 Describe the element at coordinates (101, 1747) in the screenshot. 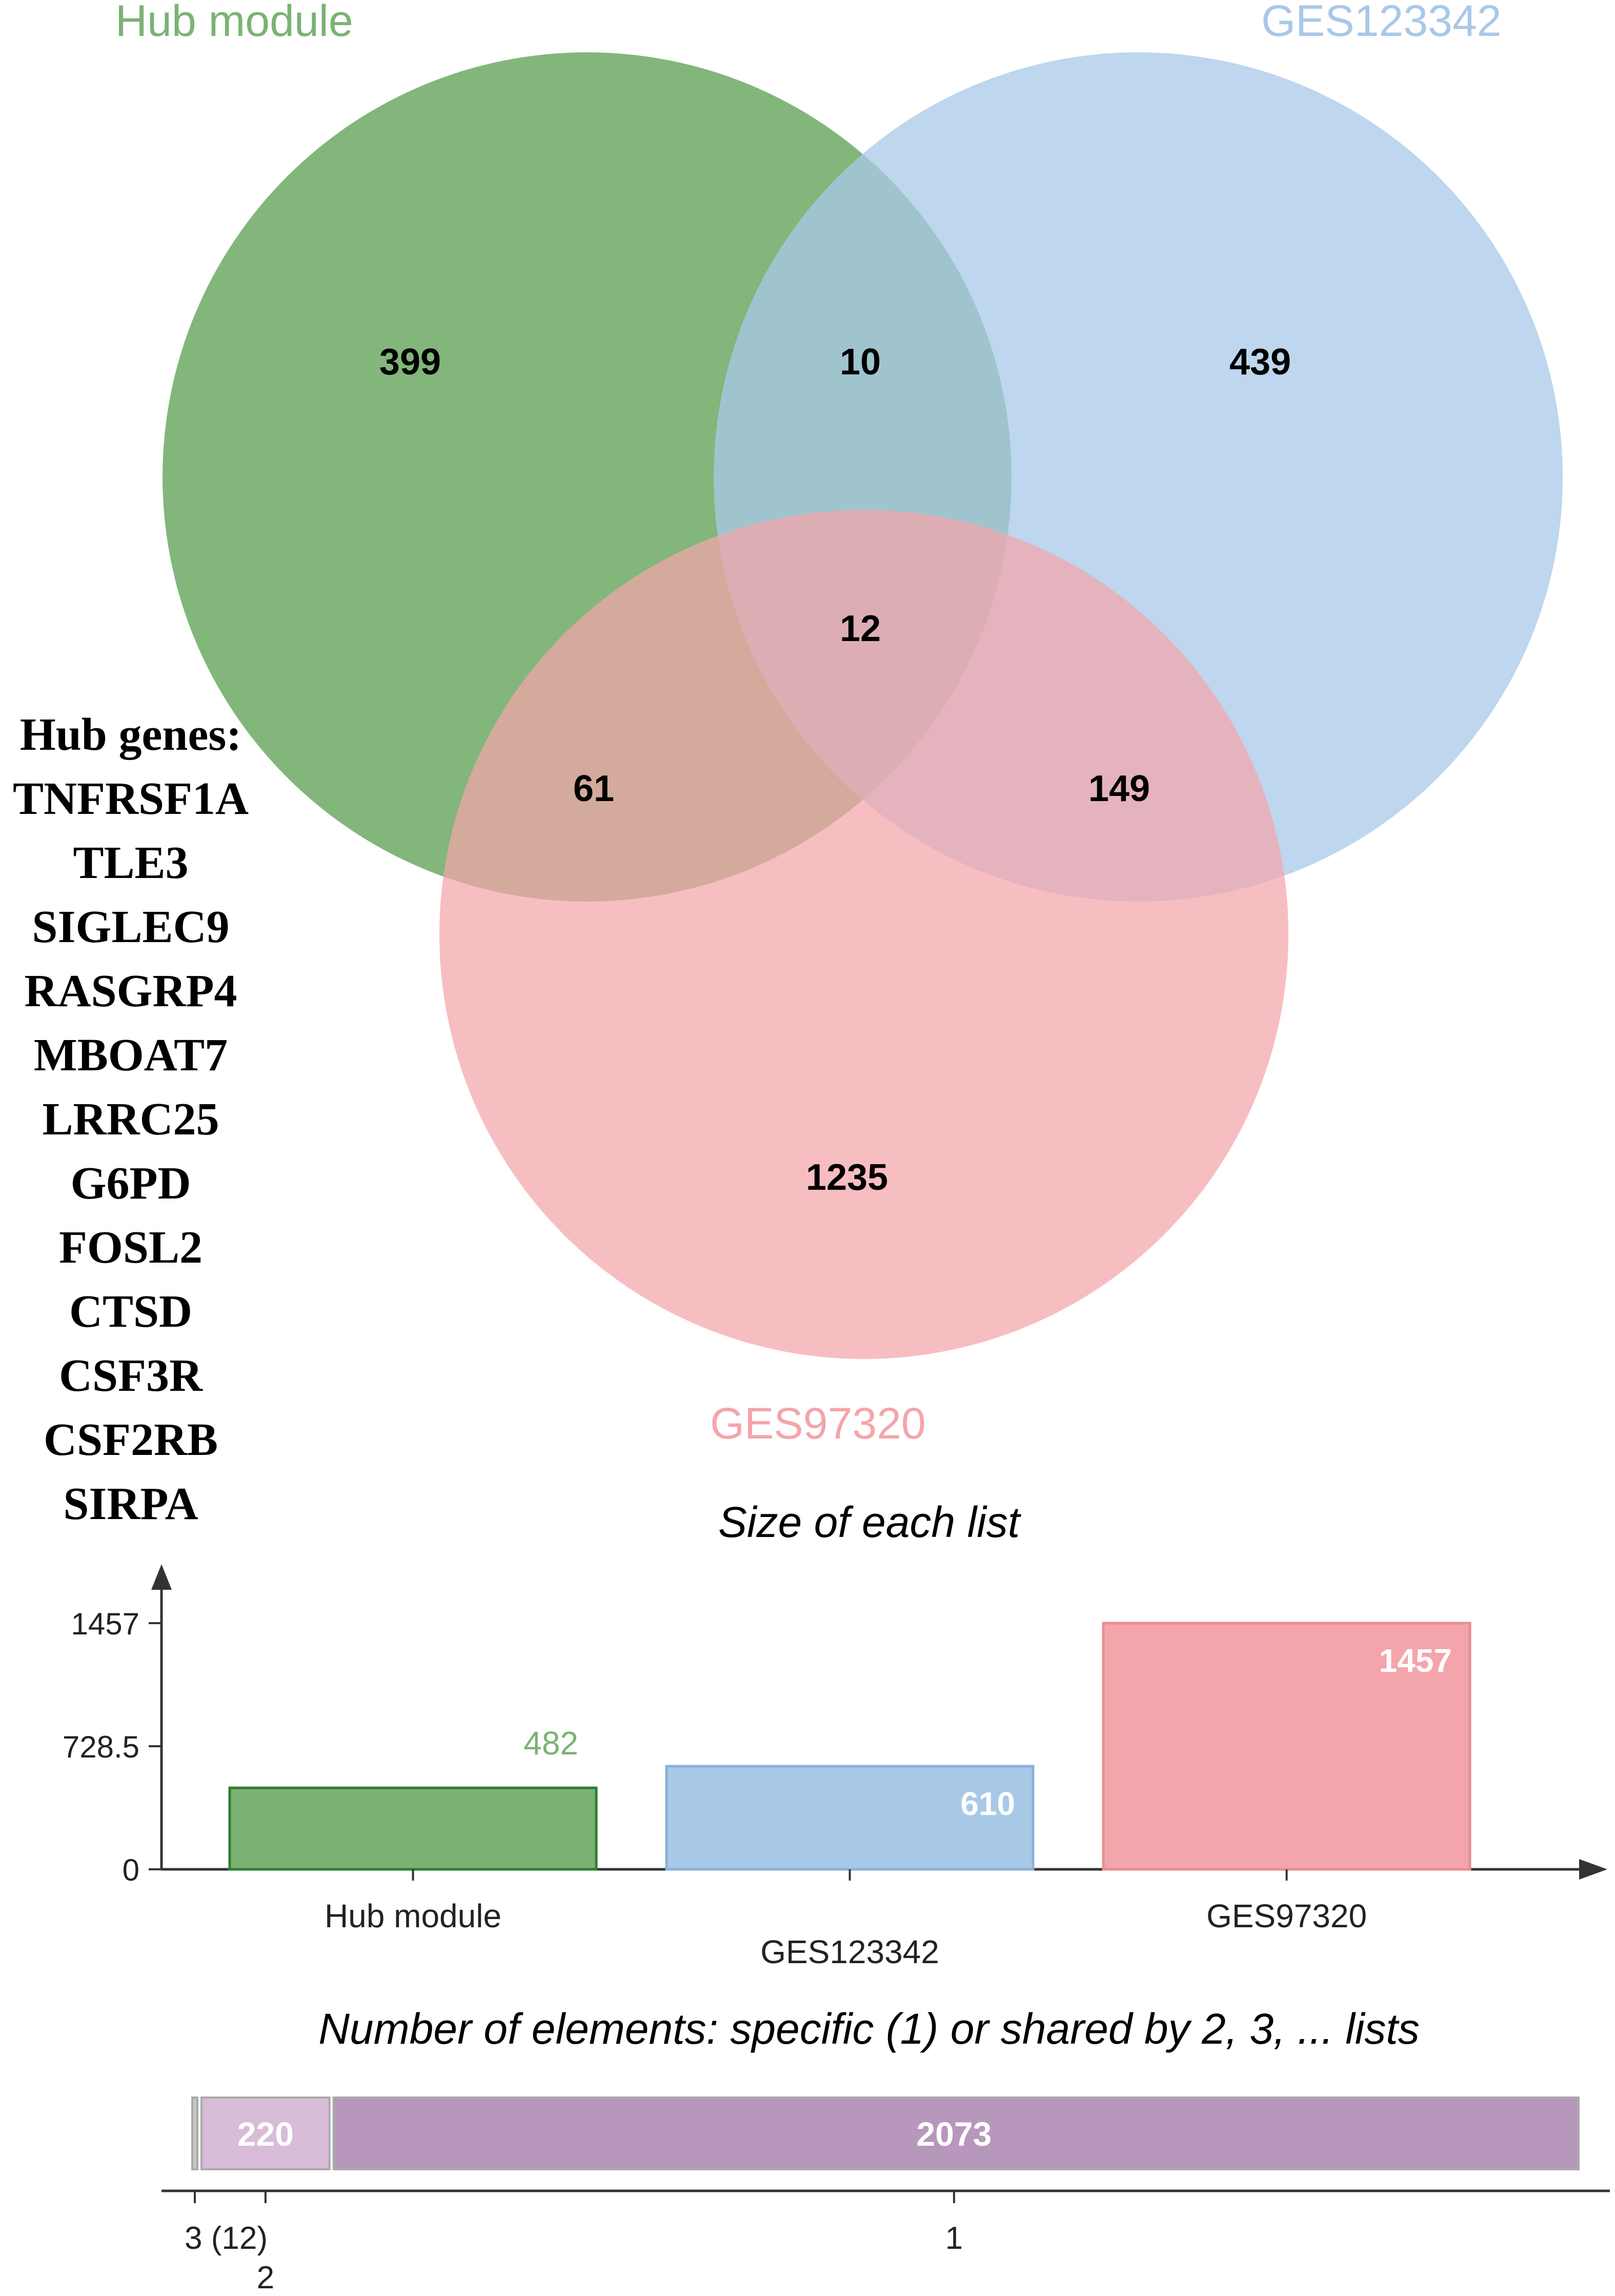

I see `size-chart-y-tick-label: 728.5` at that location.